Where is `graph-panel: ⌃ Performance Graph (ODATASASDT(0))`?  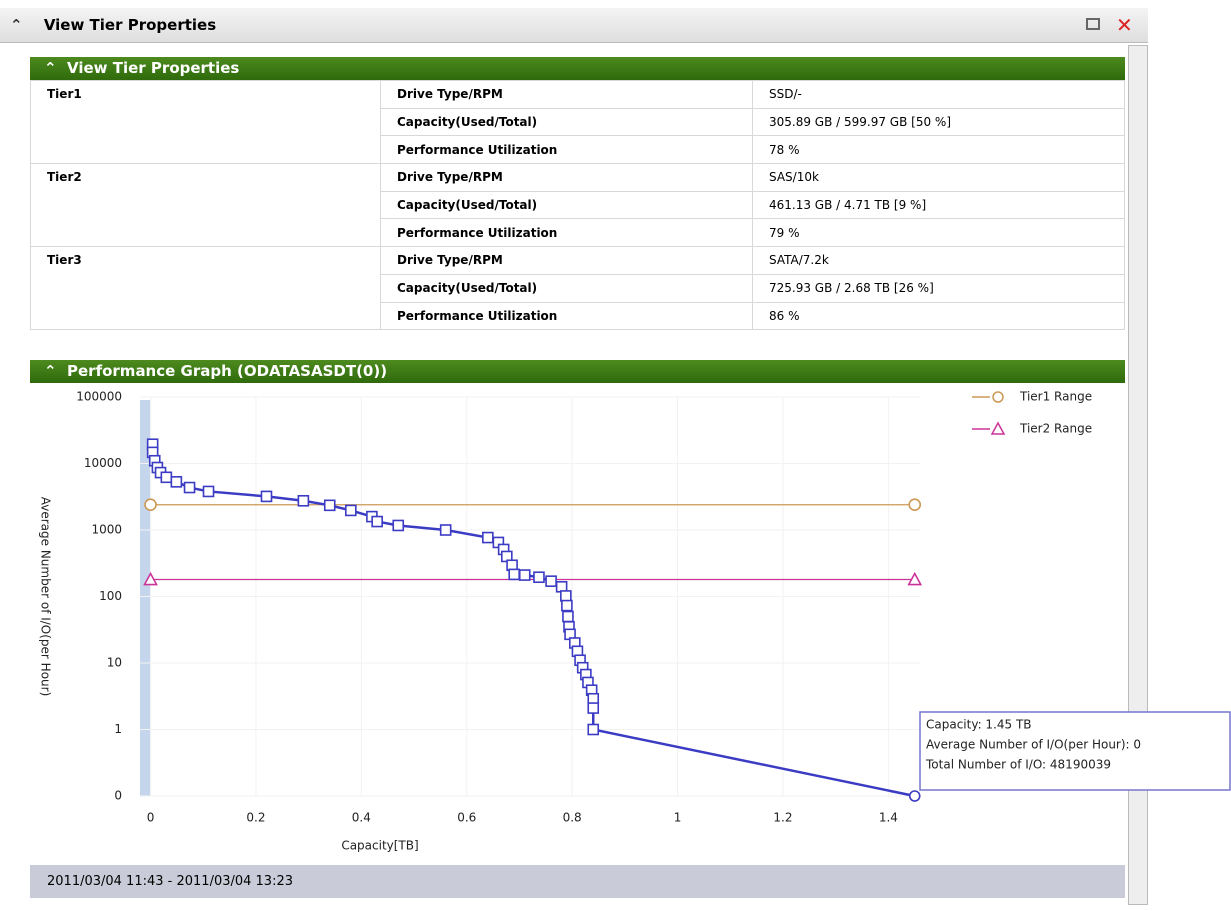
graph-panel: ⌃ Performance Graph (ODATASASDT(0)) is located at coordinates (577, 371).